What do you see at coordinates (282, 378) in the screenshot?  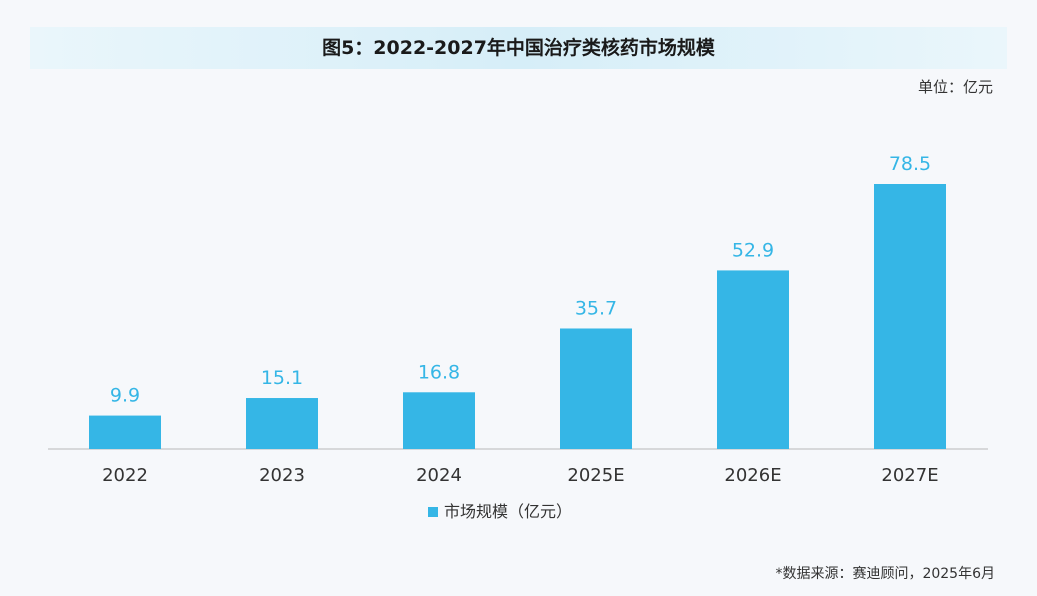 I see `data-label-2023: 15.1` at bounding box center [282, 378].